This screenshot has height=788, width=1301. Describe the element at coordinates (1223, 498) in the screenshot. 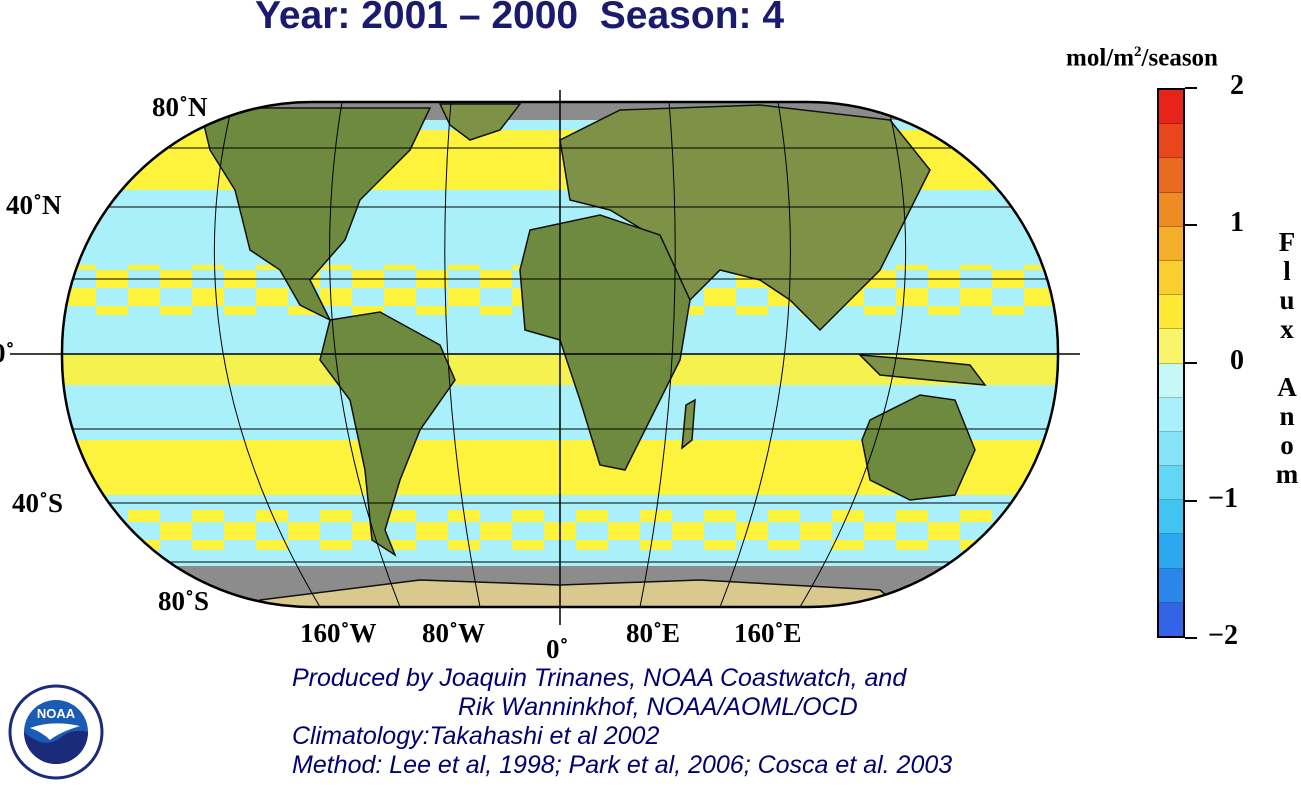

I see `colorbar-label-neg1: −1` at that location.